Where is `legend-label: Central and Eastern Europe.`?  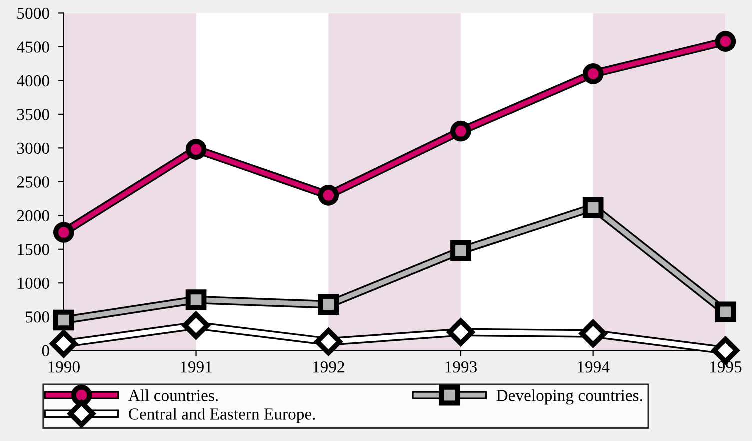
legend-label: Central and Eastern Europe. is located at coordinates (222, 416).